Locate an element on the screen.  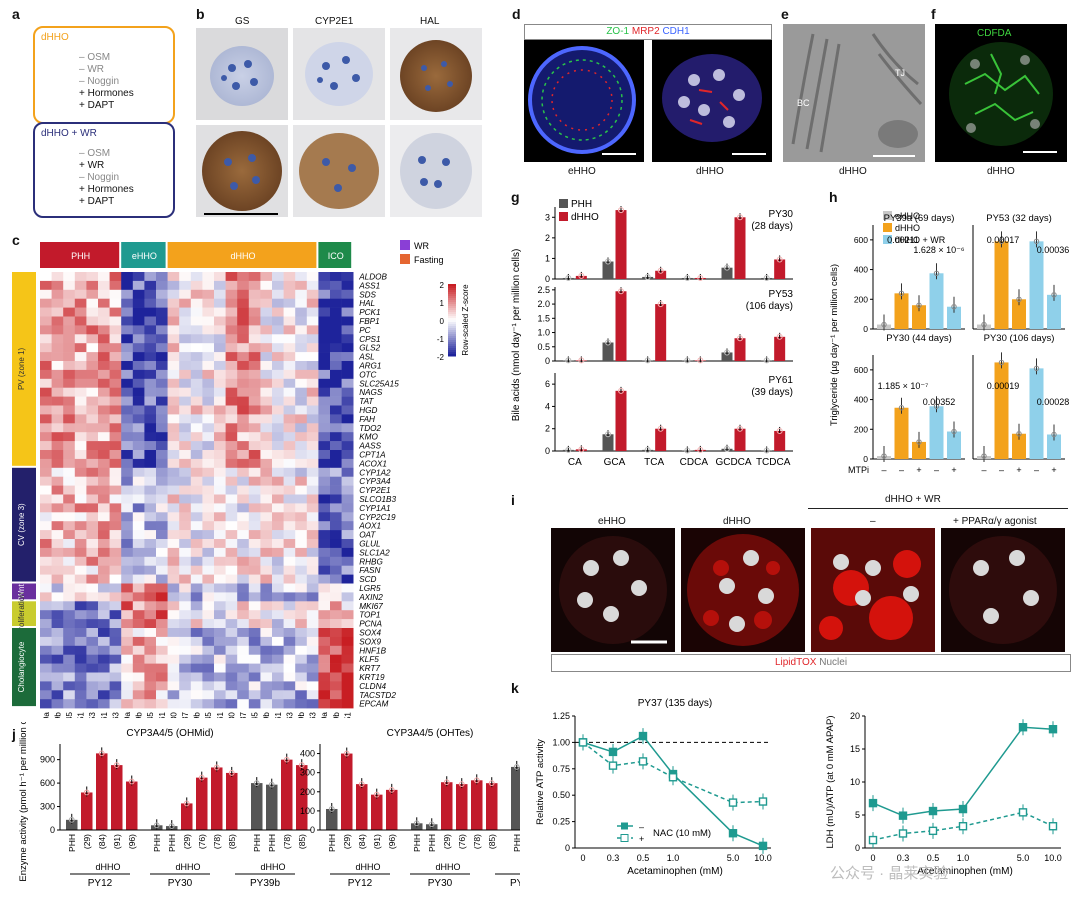
gene-label: CPS1 is located at coordinates (369, 339).